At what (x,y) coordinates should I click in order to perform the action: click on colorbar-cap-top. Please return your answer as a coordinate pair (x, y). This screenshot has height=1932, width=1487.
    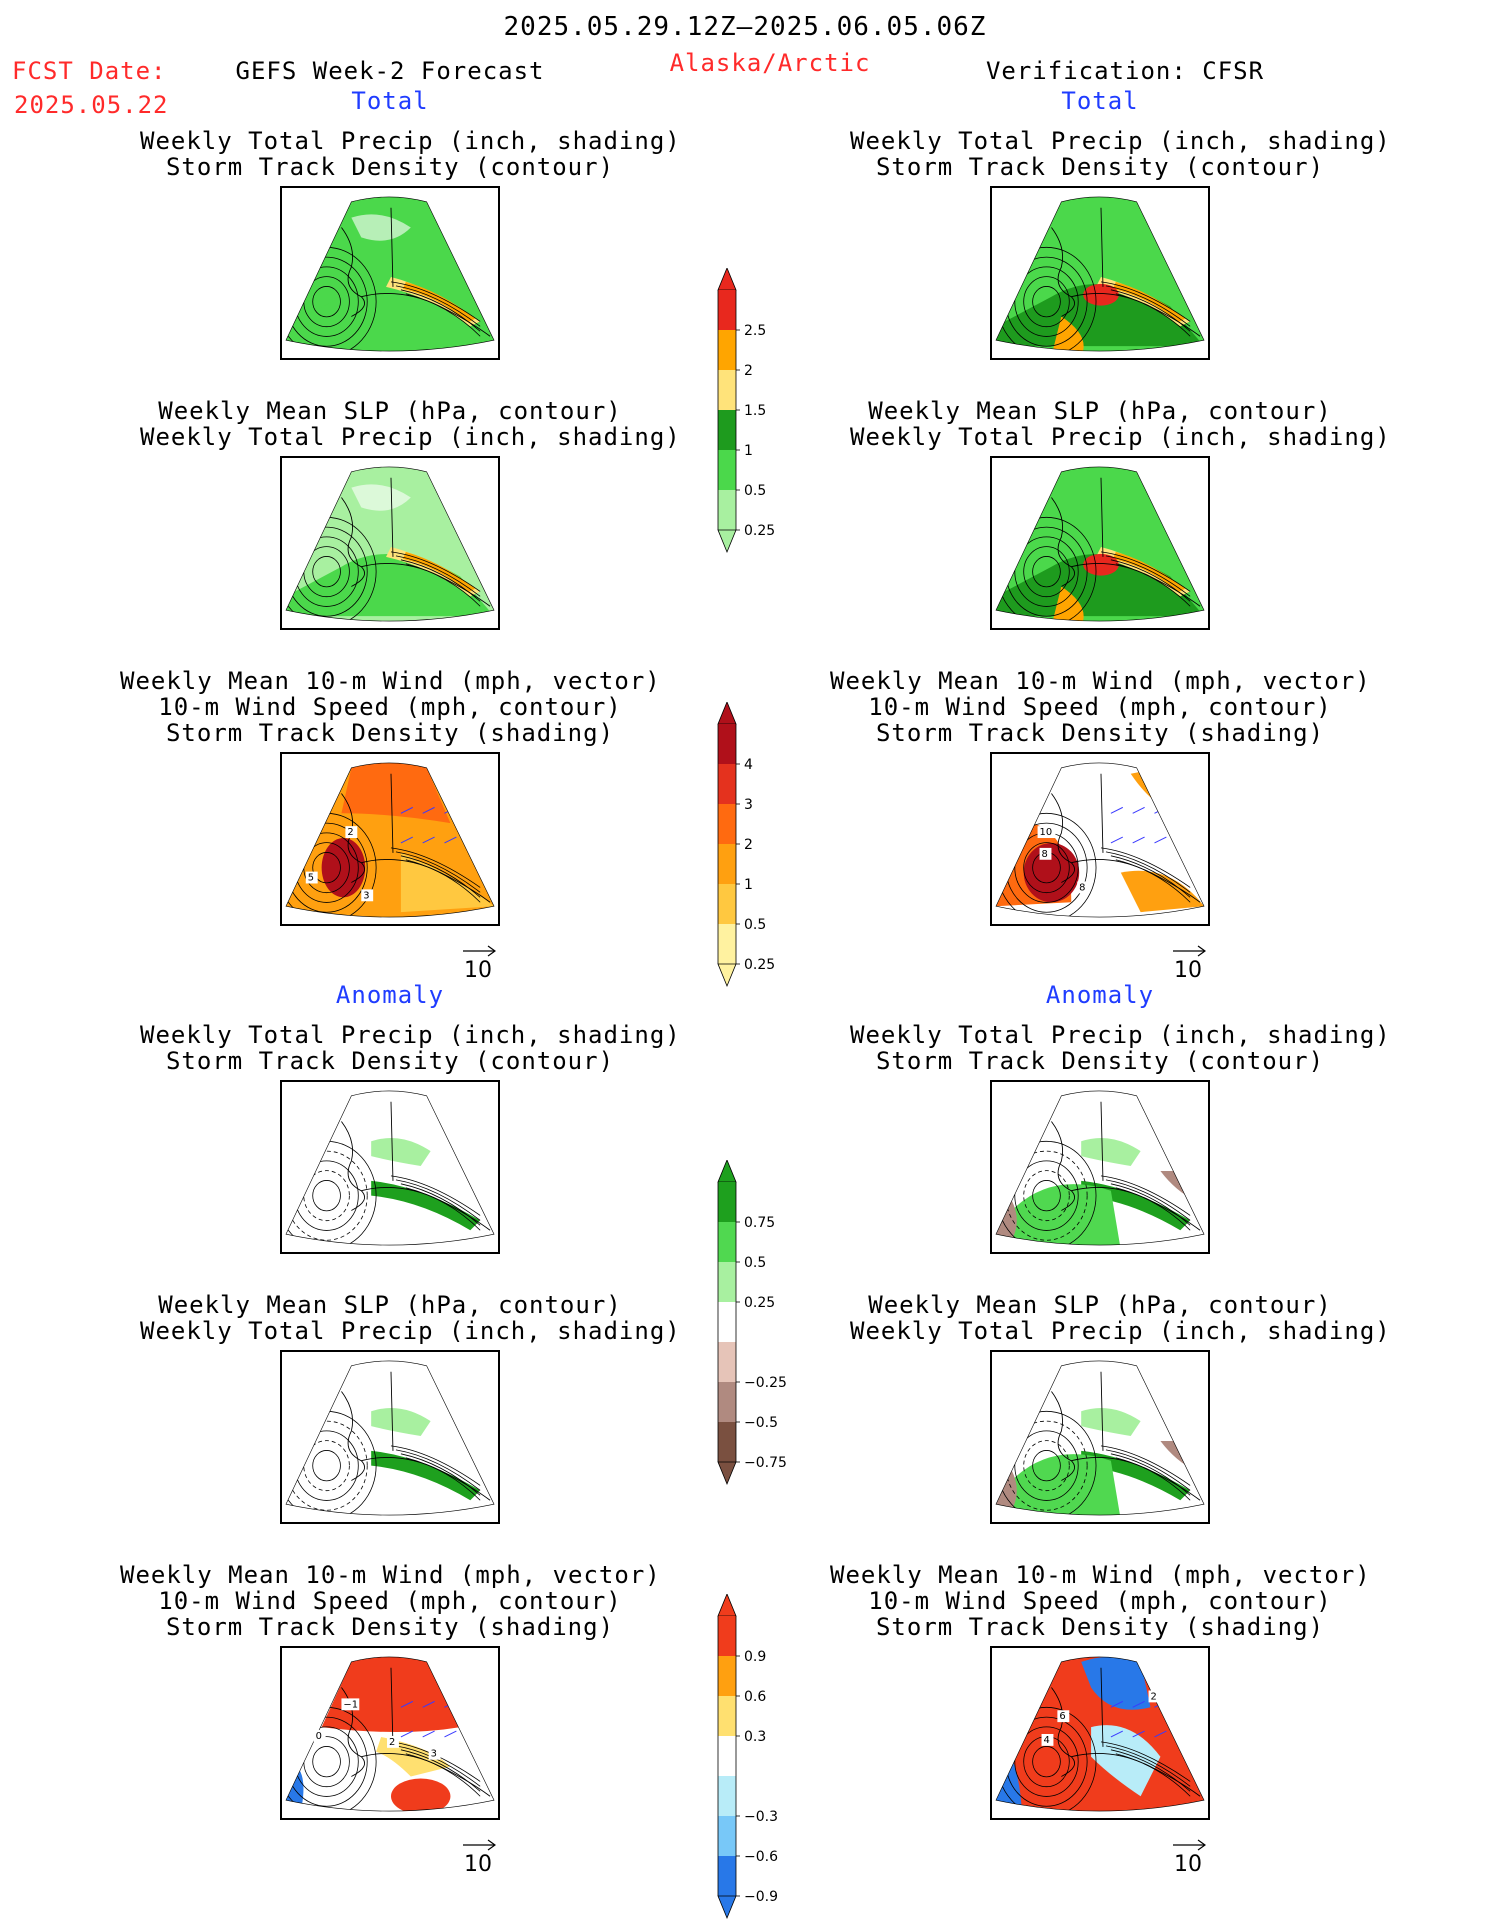
    Looking at the image, I should click on (727, 712).